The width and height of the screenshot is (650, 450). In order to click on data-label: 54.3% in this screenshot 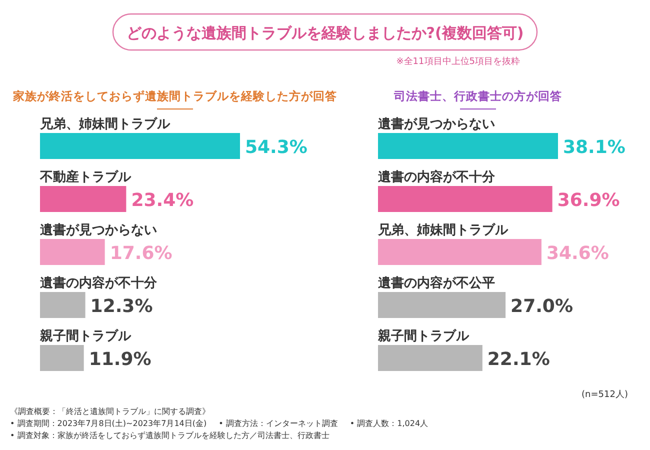, I will do `click(276, 147)`.